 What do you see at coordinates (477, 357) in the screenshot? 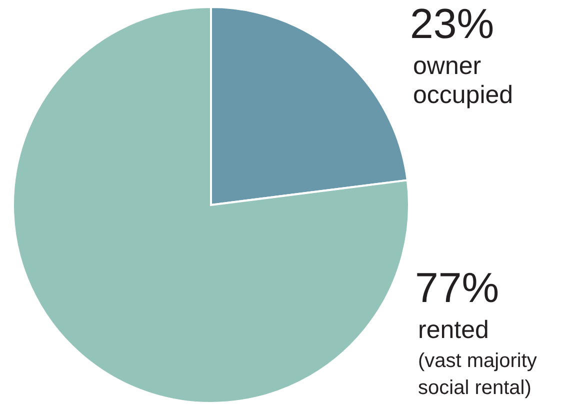
I see `slice-label: rented (vast majority social rental)` at bounding box center [477, 357].